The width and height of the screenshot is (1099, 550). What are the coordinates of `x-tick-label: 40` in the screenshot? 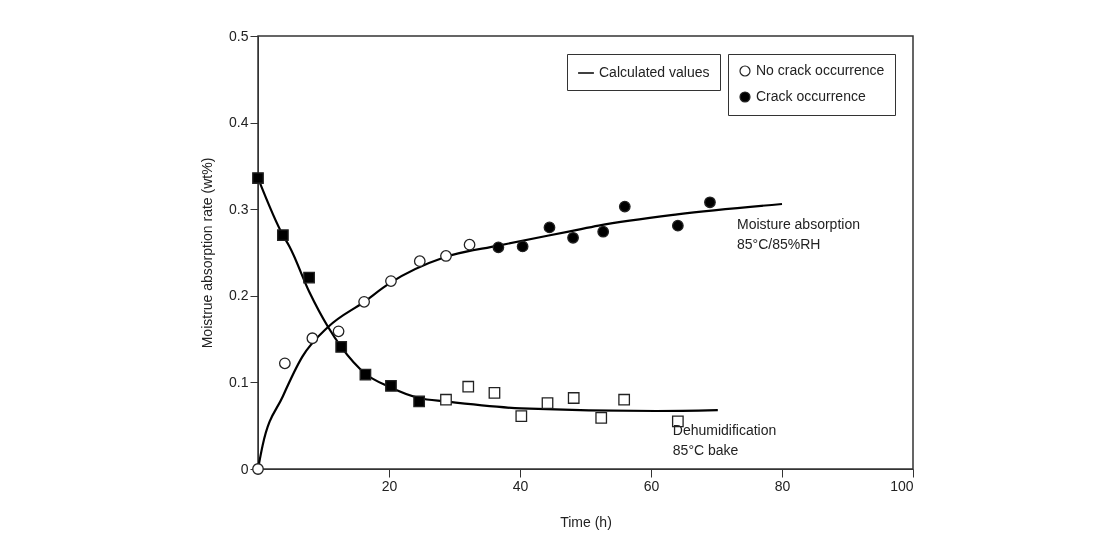 It's located at (520, 485).